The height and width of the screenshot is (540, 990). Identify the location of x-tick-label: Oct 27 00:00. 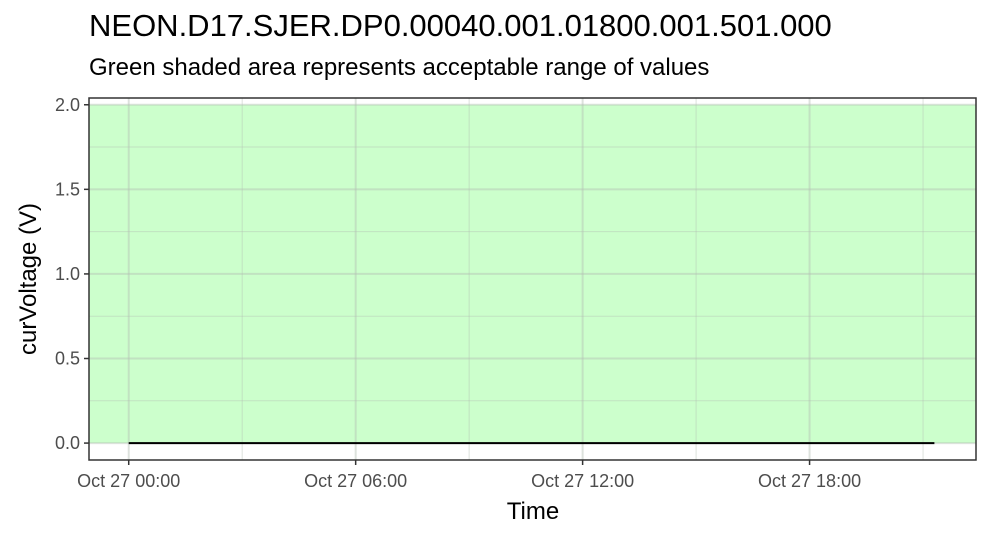
(128, 481).